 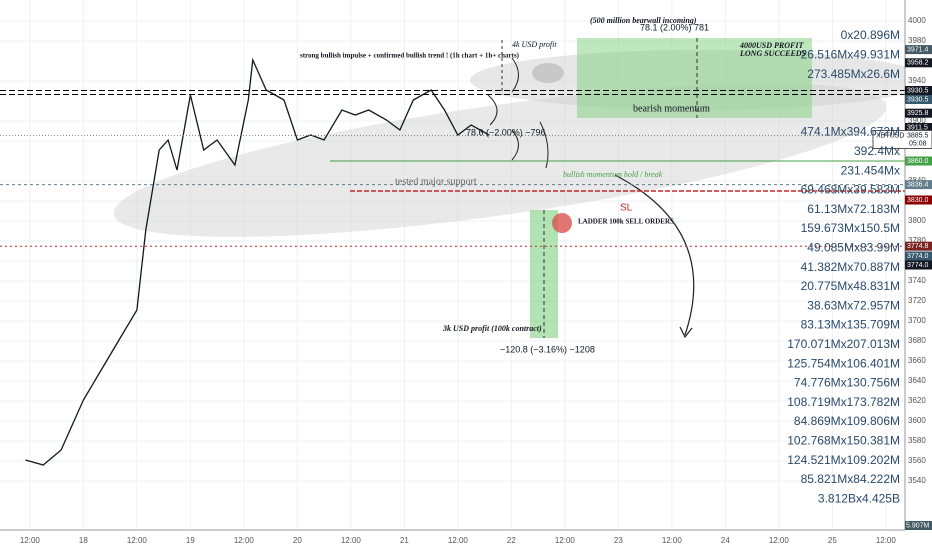 I want to click on profile-label: 84.869Mx109.806M, so click(x=847, y=421).